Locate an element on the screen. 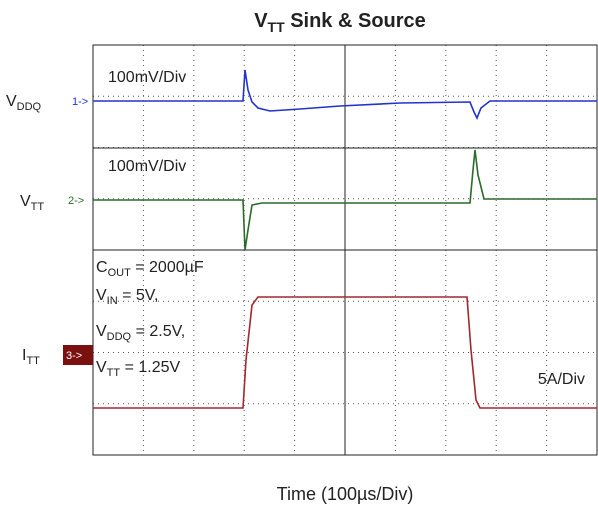  condition: VTT = 1.25V is located at coordinates (138, 369).